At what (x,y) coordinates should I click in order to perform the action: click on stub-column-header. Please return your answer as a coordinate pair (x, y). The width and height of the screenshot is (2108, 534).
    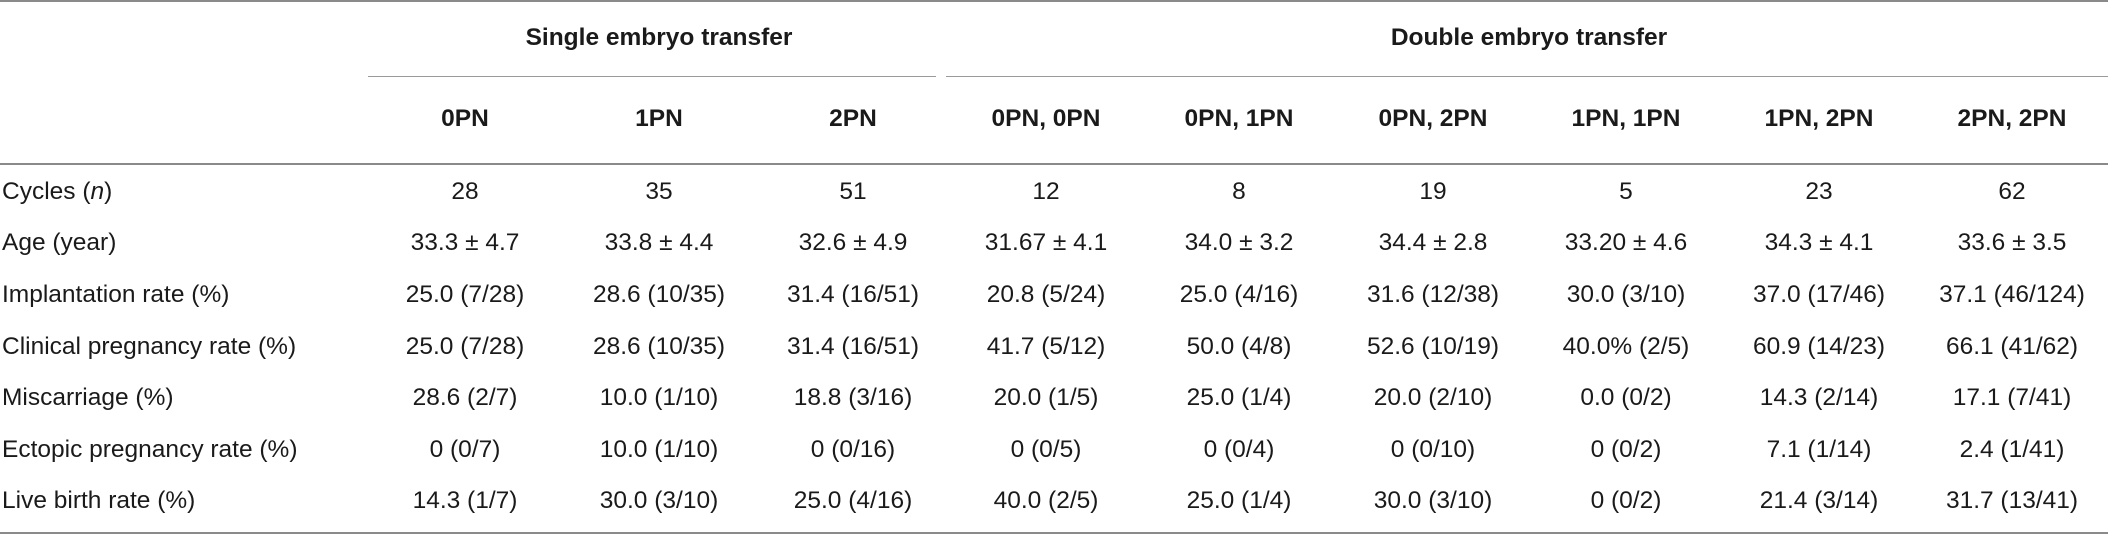
    Looking at the image, I should click on (184, 119).